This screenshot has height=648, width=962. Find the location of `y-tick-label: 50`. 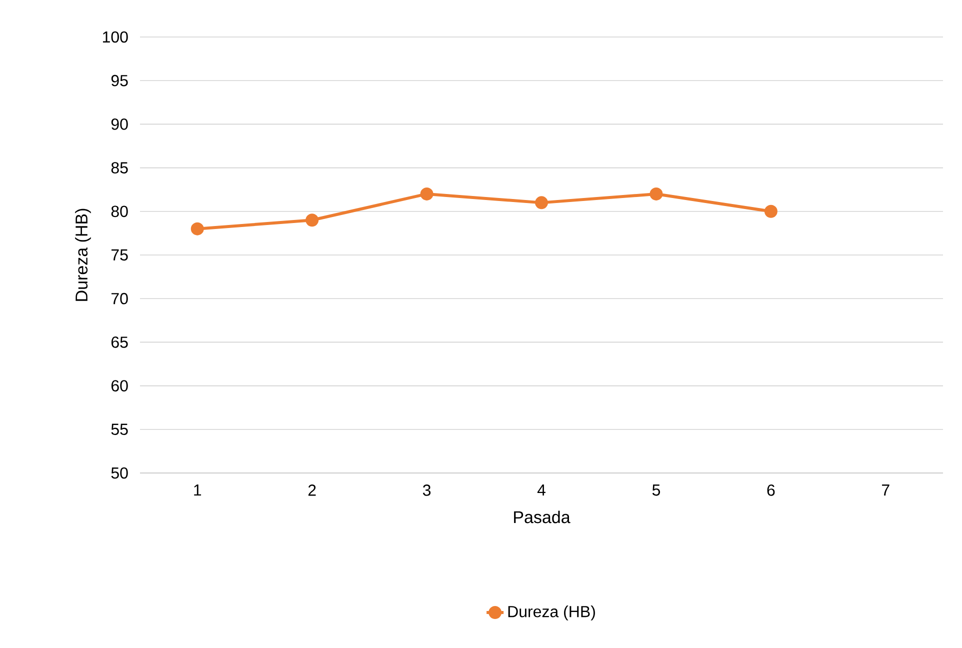

y-tick-label: 50 is located at coordinates (119, 473).